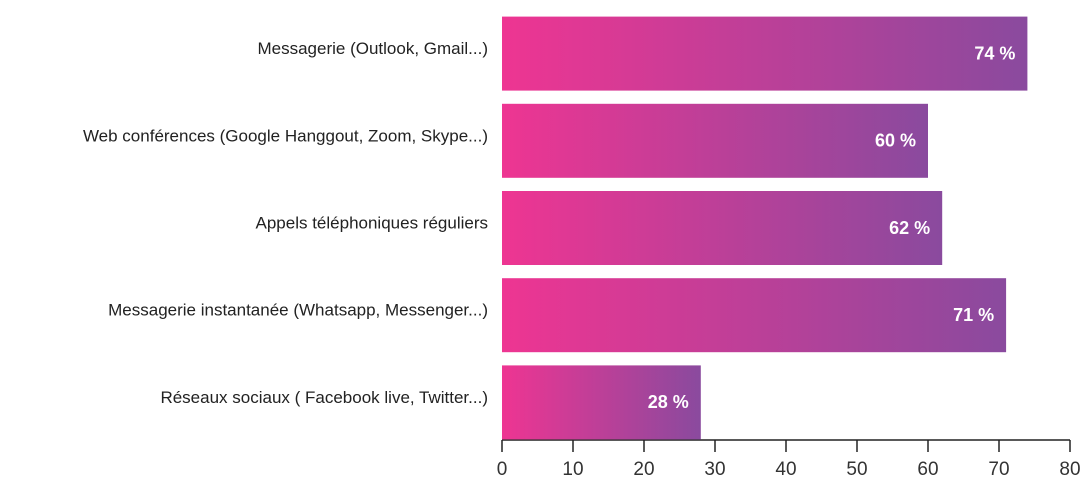 Image resolution: width=1085 pixels, height=484 pixels. I want to click on x-tick-label: 30, so click(714, 469).